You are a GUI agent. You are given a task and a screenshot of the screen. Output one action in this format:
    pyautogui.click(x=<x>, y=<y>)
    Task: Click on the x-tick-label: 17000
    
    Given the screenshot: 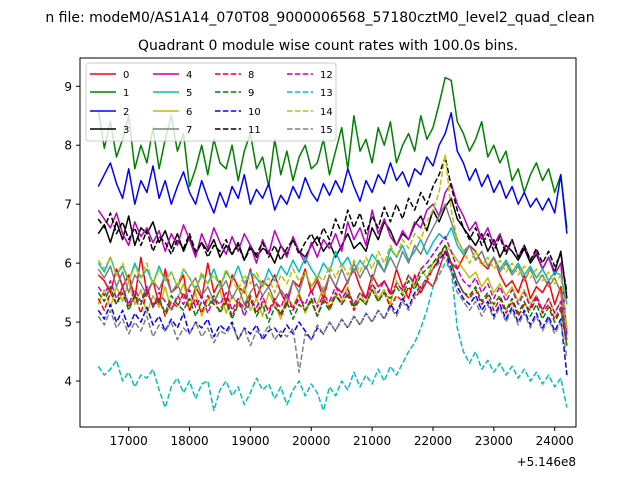 What is the action you would take?
    pyautogui.click(x=129, y=441)
    